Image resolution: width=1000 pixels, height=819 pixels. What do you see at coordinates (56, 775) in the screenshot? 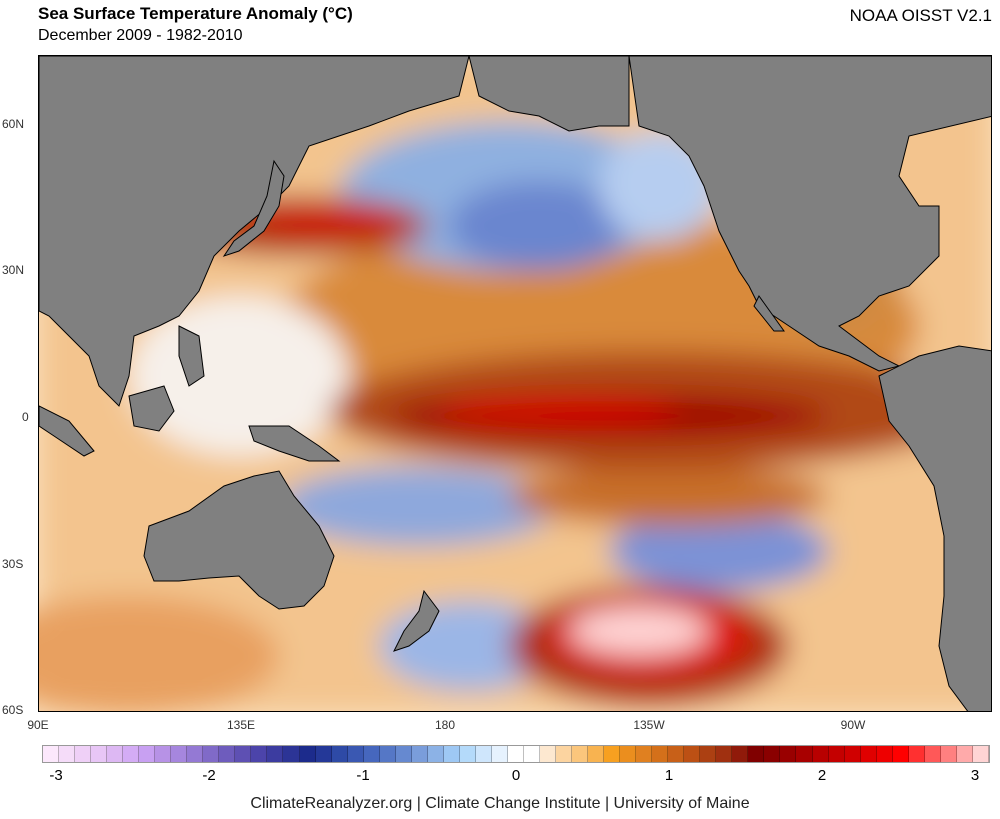
I see `colorbar-tick: -3` at bounding box center [56, 775].